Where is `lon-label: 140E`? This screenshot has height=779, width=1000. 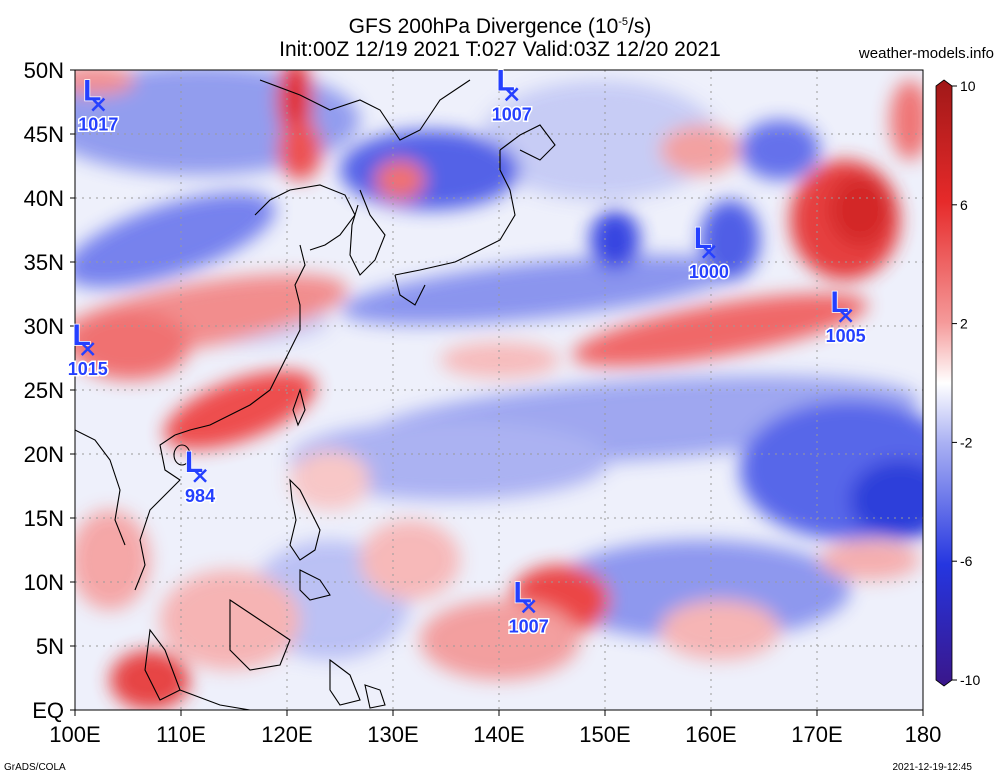 lon-label: 140E is located at coordinates (498, 734).